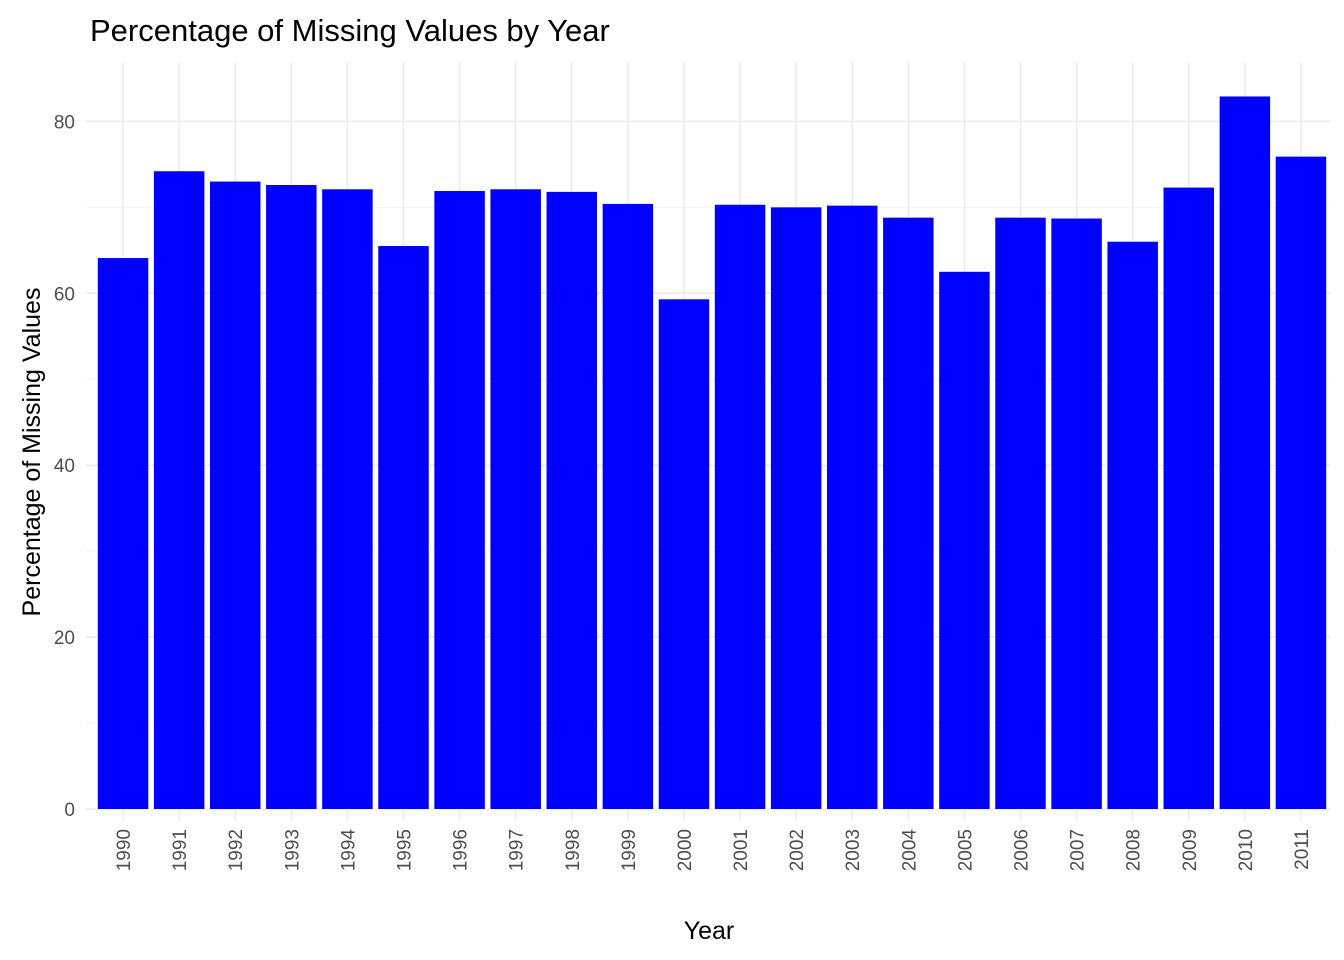 This screenshot has height=960, width=1344. I want to click on bar-2003, so click(852, 507).